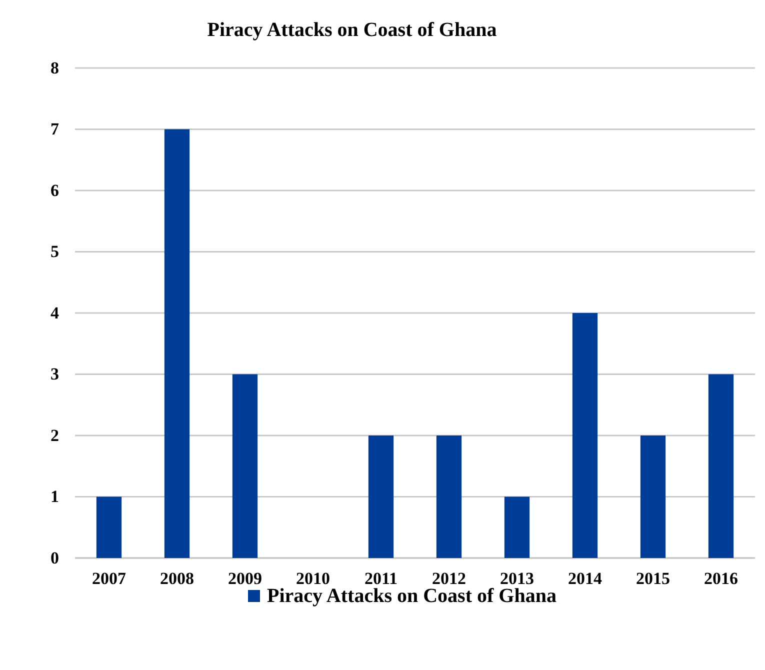 The height and width of the screenshot is (670, 765). Describe the element at coordinates (54, 68) in the screenshot. I see `y-tick-label: 8` at that location.